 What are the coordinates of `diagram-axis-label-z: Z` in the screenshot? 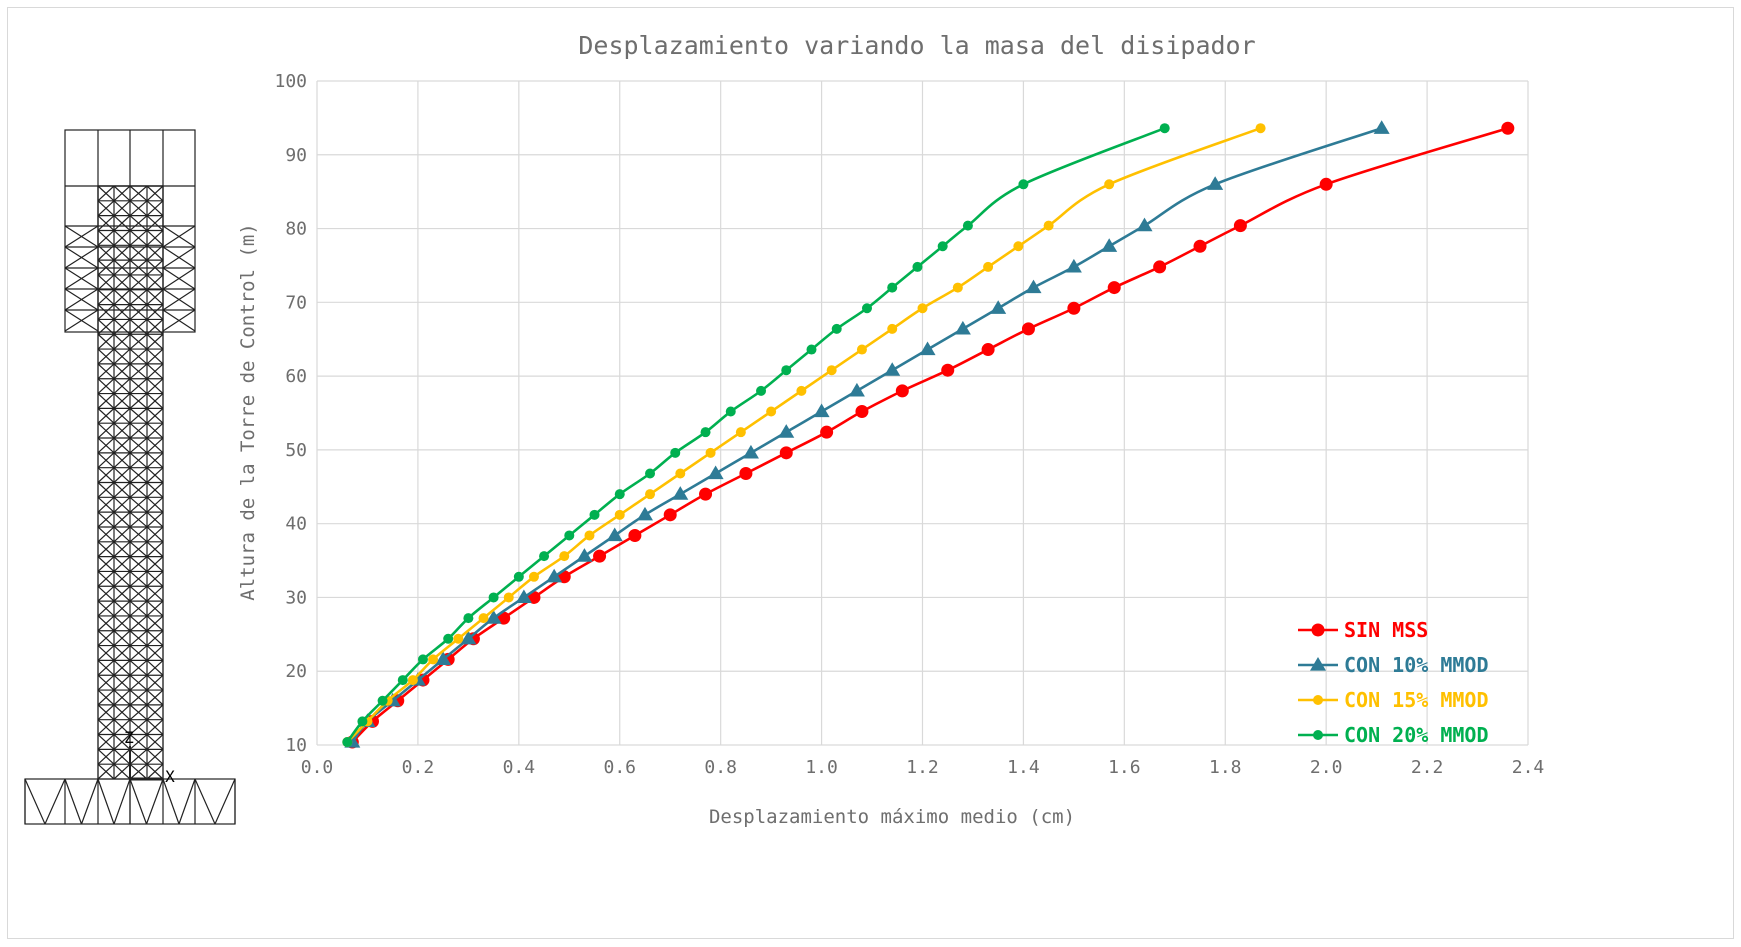 It's located at (129, 737).